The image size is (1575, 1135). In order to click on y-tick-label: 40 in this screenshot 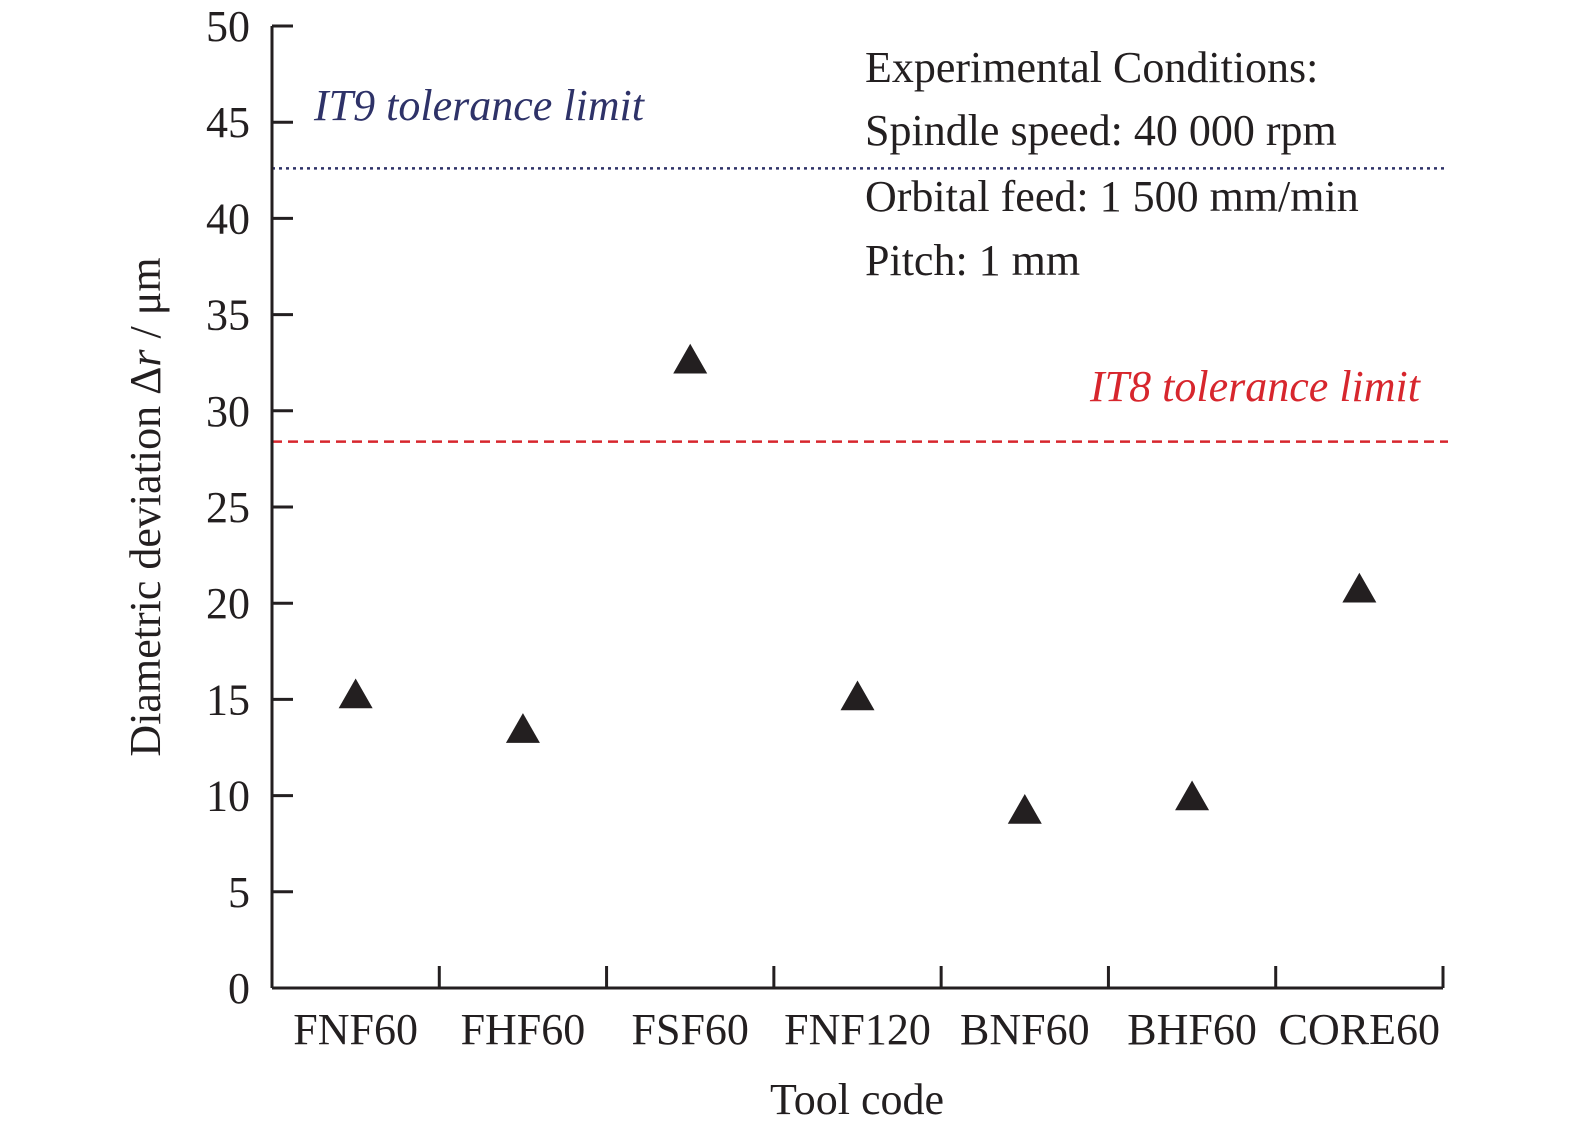, I will do `click(228, 218)`.